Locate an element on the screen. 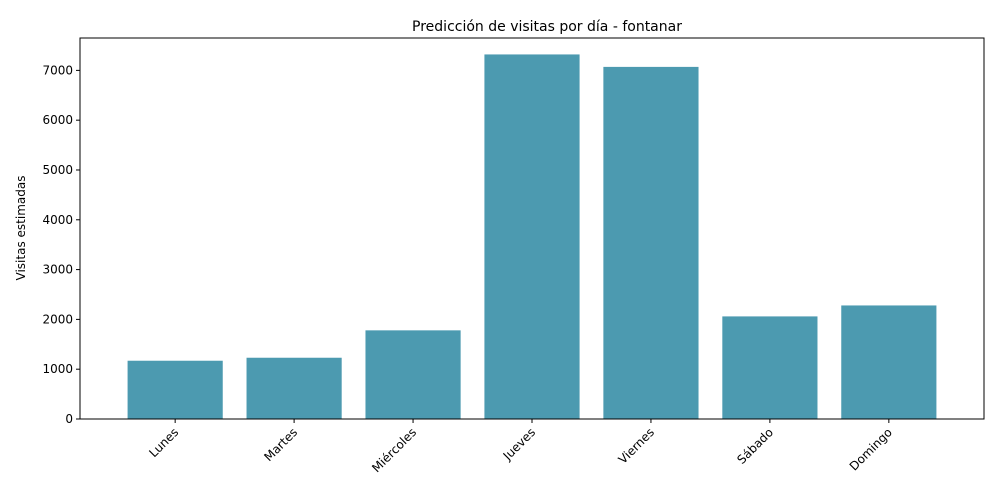  x-tick-label-5: Sábado is located at coordinates (755, 446).